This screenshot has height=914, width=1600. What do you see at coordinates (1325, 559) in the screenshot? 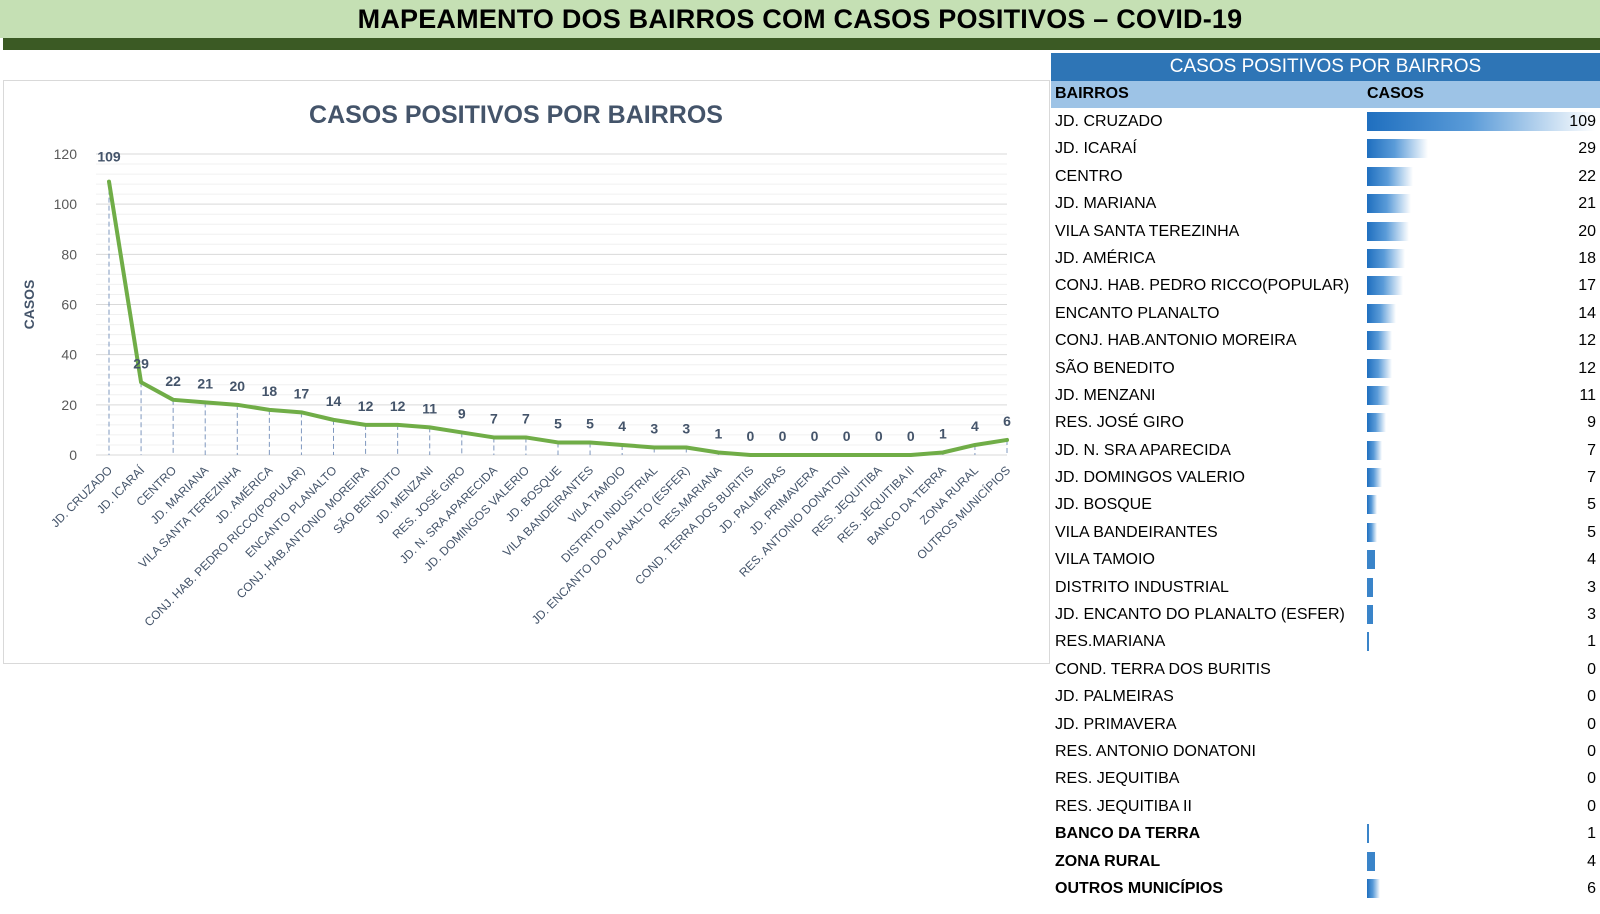
I see `table-row: VILA TAMOIO 4` at bounding box center [1325, 559].